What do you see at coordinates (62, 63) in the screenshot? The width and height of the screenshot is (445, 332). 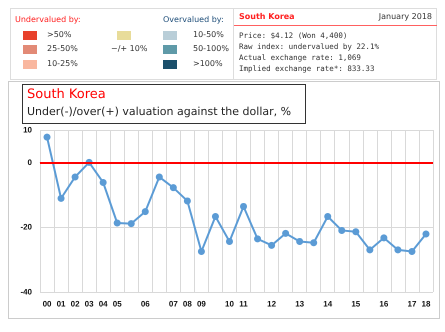 I see `text: 10-25%` at bounding box center [62, 63].